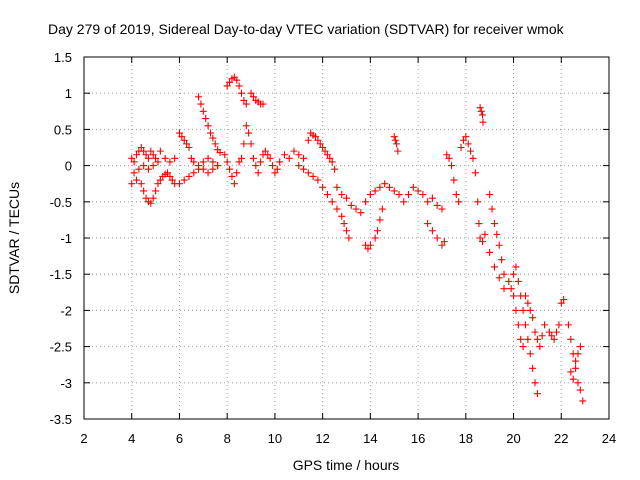 The width and height of the screenshot is (640, 480). Describe the element at coordinates (346, 465) in the screenshot. I see `x-axis-label: GPS time / hours` at that location.